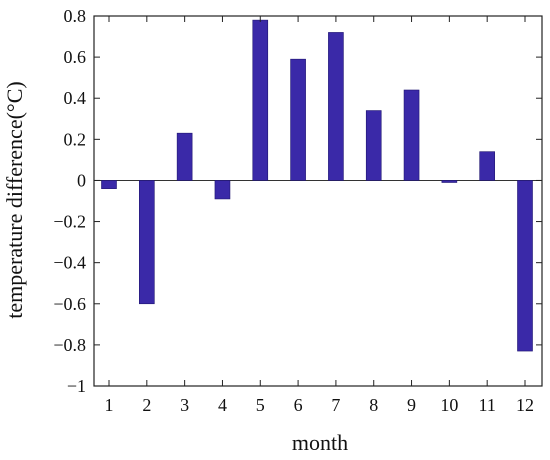  Describe the element at coordinates (81, 180) in the screenshot. I see `y-tick-label: 0` at that location.